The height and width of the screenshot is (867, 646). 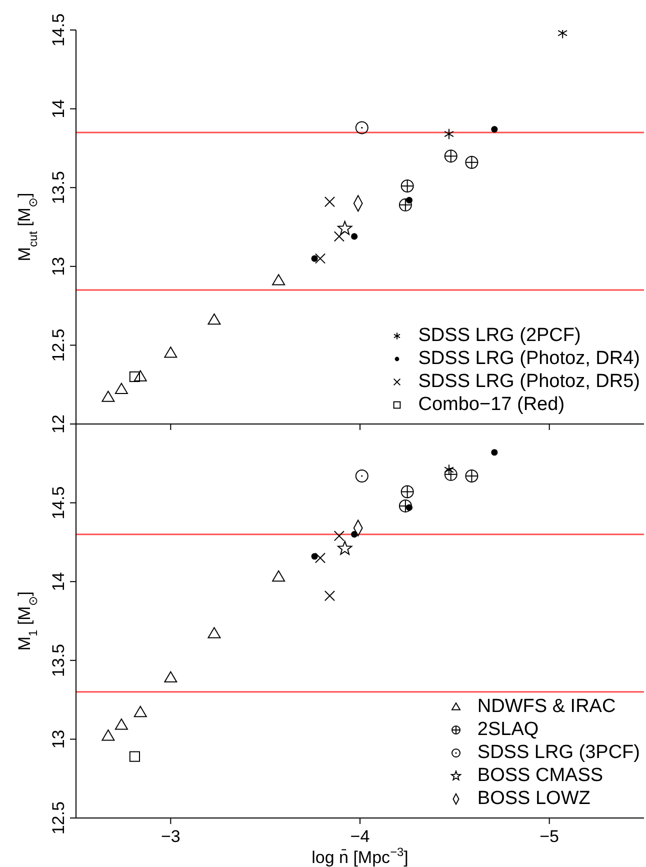 I want to click on x-tick-label: −3, so click(x=170, y=836).